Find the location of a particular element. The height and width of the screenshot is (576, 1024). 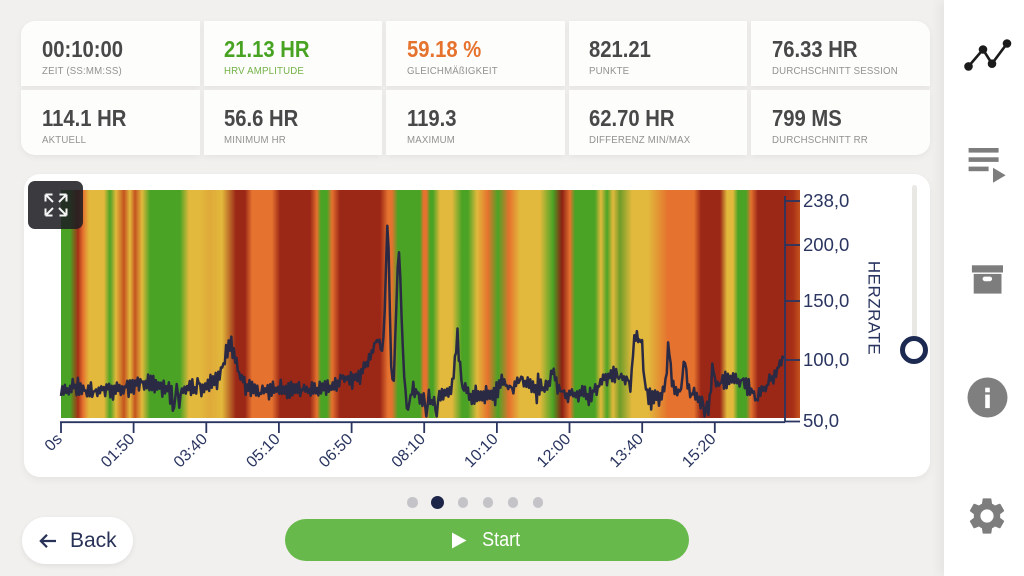

svg-text: HERZRATE is located at coordinates (874, 308).